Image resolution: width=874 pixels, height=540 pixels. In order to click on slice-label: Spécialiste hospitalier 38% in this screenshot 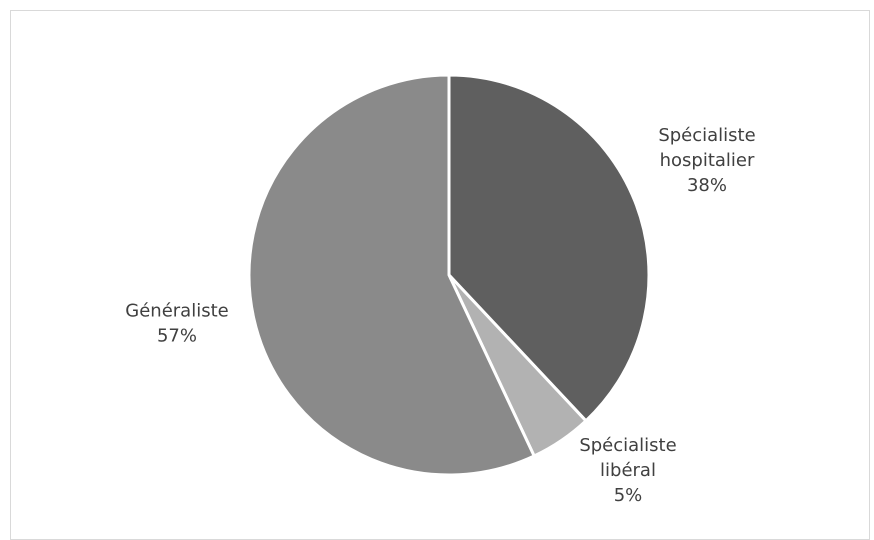, I will do `click(706, 160)`.